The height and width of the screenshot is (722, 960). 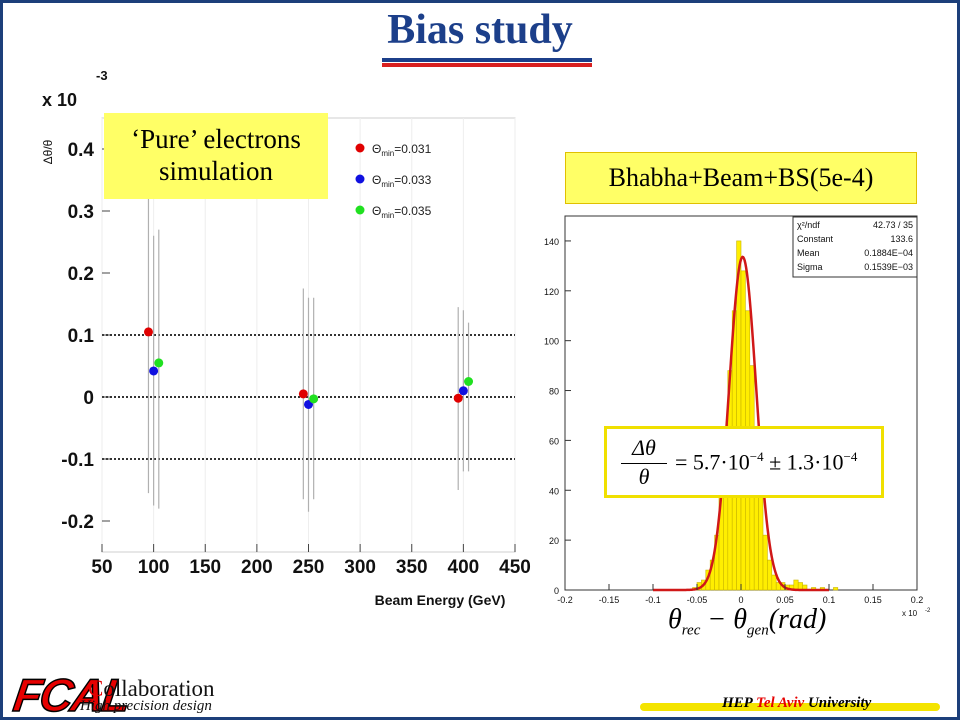 I want to click on y-multiplier-exp: -3, so click(x=102, y=75).